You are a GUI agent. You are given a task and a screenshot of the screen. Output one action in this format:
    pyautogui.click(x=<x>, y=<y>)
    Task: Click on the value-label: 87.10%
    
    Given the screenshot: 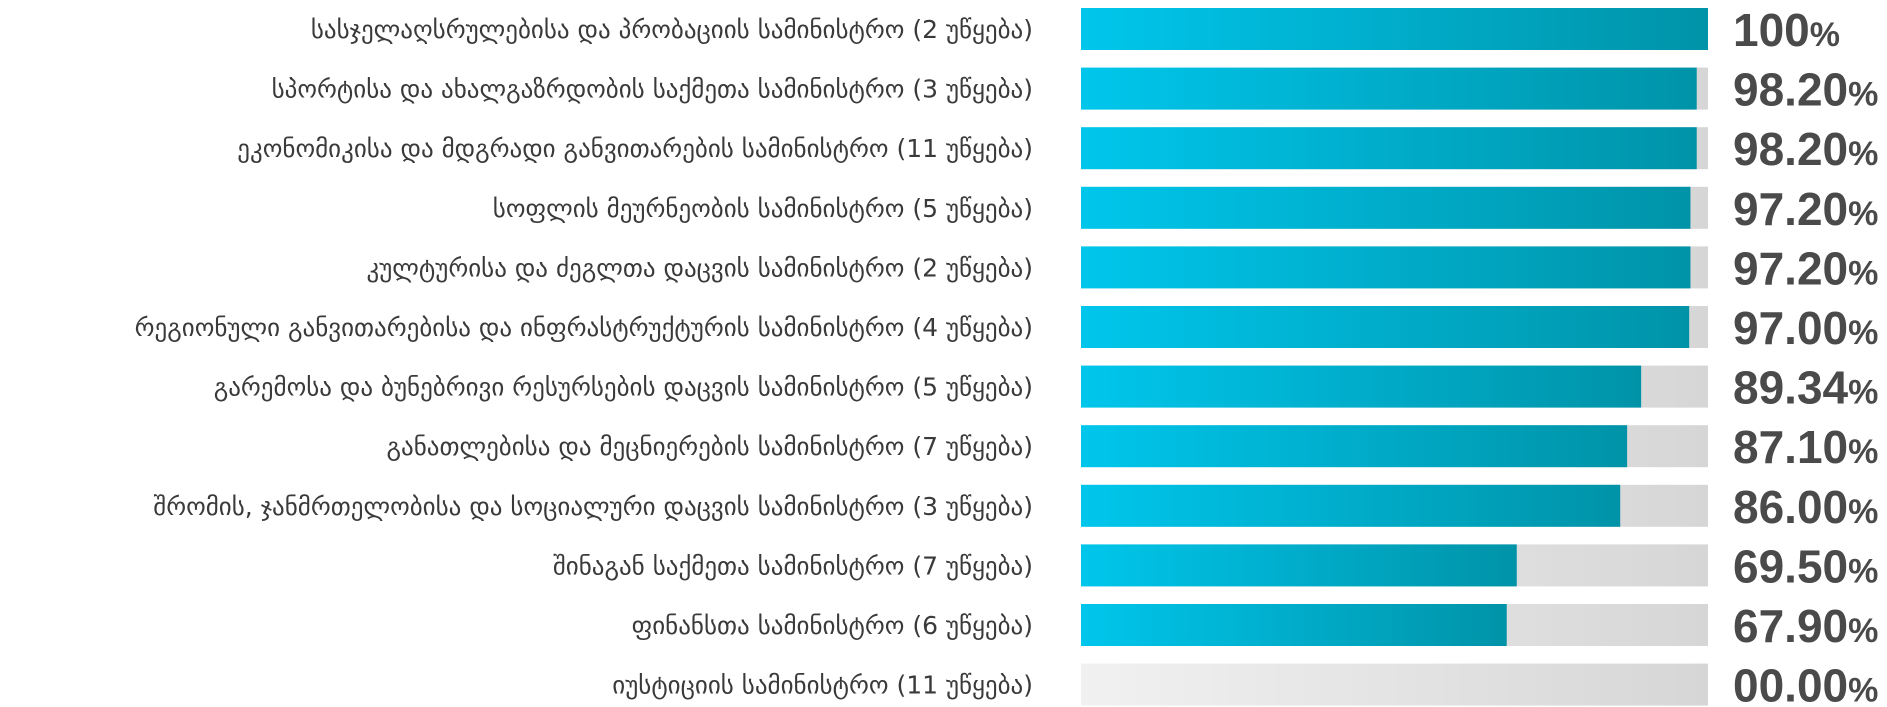 What is the action you would take?
    pyautogui.click(x=1805, y=447)
    